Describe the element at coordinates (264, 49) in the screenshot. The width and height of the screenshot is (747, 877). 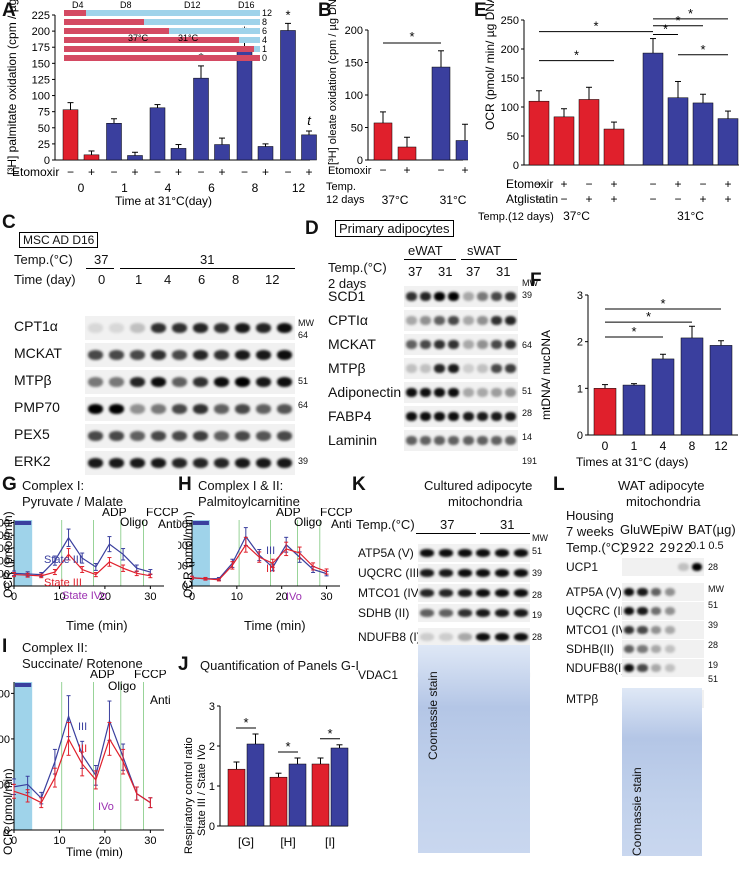
I see `inset-right-1: 1` at that location.